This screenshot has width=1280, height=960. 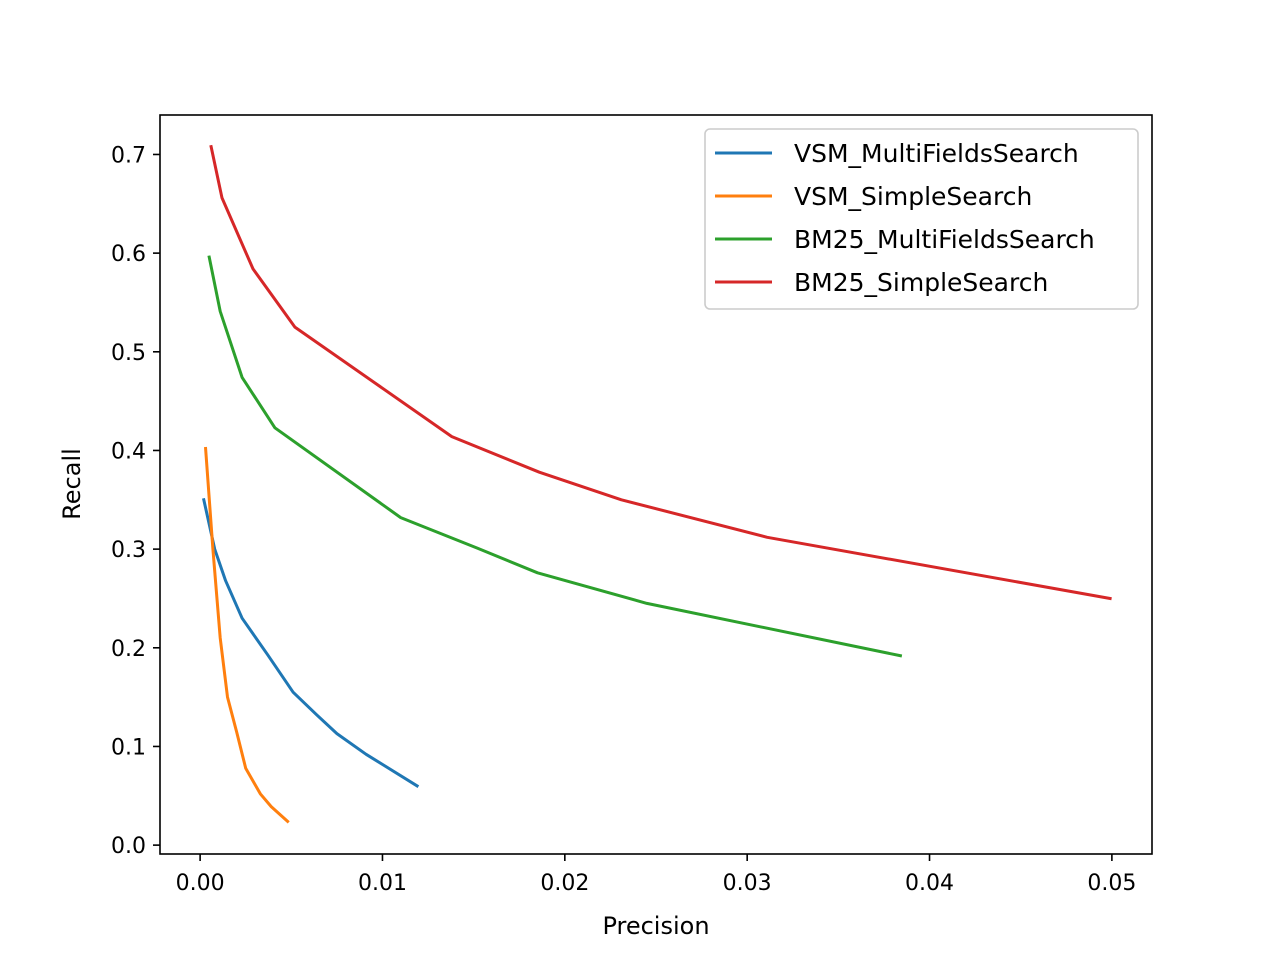 I want to click on legend-label-3: BM25_SimpleSearch, so click(x=921, y=282).